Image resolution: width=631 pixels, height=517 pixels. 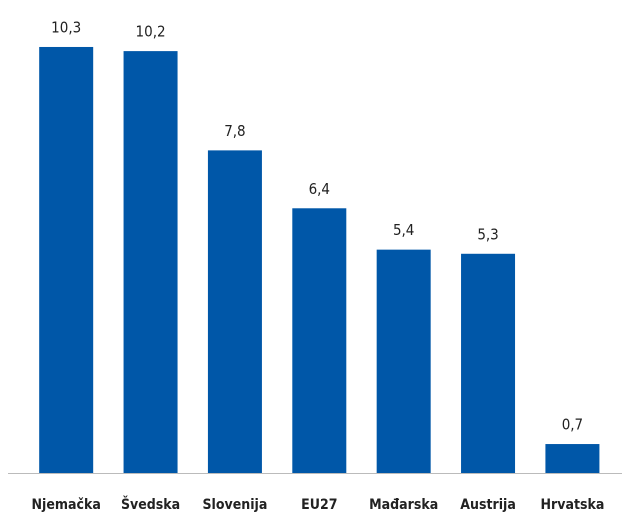 I want to click on x-tick-label: Švedska, so click(x=150, y=504).